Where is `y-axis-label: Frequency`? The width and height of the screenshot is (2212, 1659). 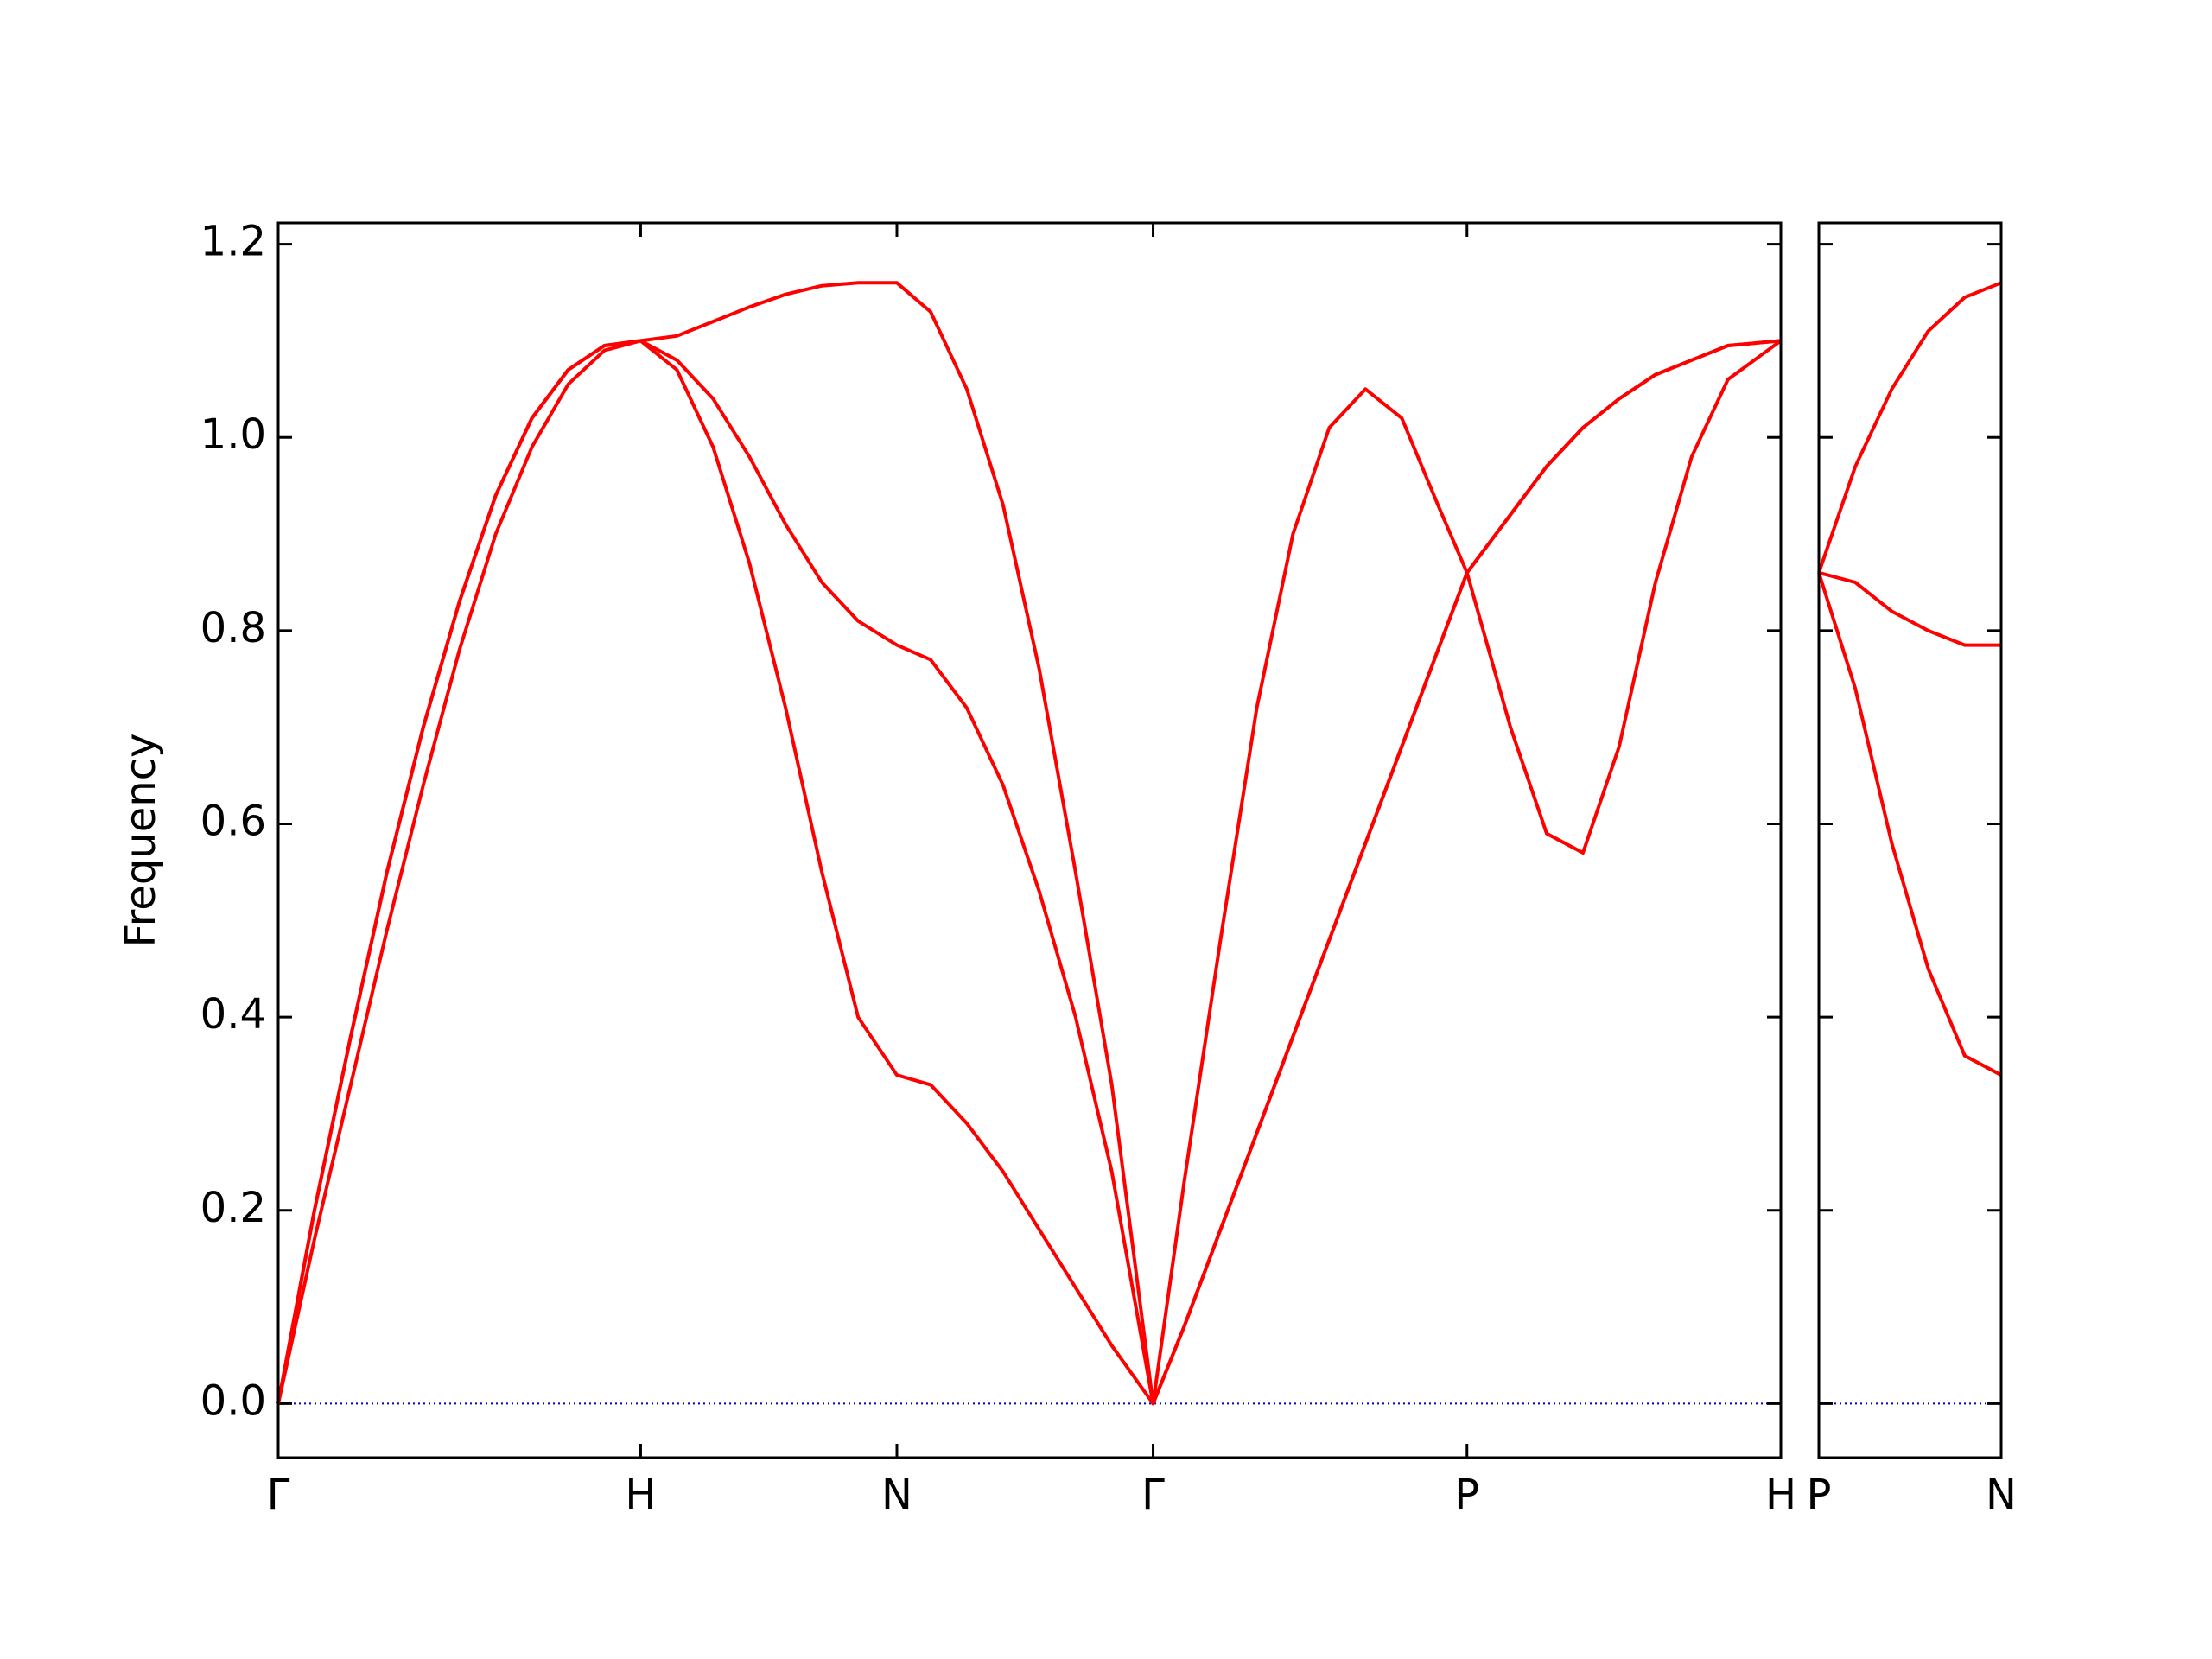
y-axis-label: Frequency is located at coordinates (141, 841).